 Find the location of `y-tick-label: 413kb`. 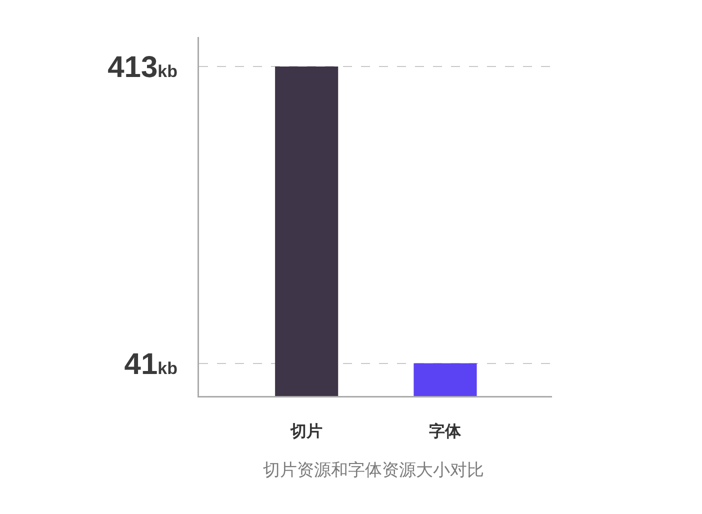

y-tick-label: 413kb is located at coordinates (143, 67).